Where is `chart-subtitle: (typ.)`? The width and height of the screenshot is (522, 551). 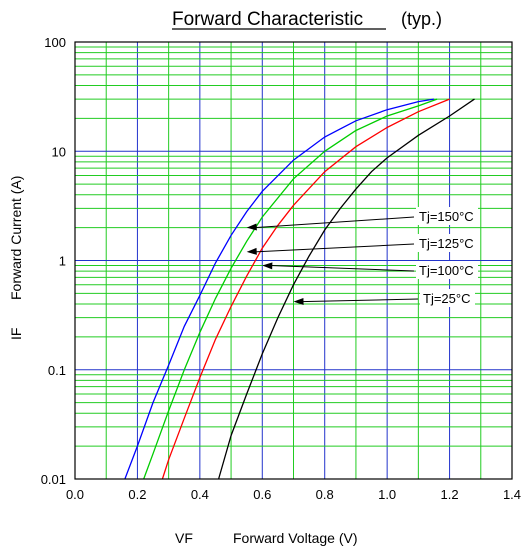
chart-subtitle: (typ.) is located at coordinates (421, 19).